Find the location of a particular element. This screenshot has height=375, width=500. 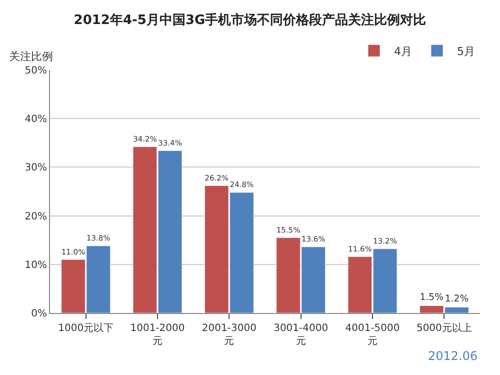

data-label: 13.6% is located at coordinates (313, 239).